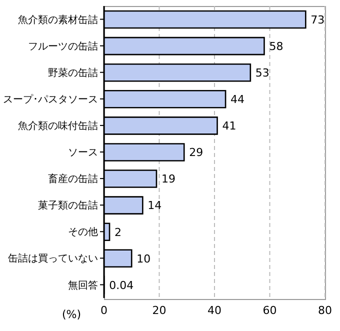 This screenshot has height=331, width=340. What do you see at coordinates (196, 153) in the screenshot?
I see `data-label: 29` at bounding box center [196, 153].